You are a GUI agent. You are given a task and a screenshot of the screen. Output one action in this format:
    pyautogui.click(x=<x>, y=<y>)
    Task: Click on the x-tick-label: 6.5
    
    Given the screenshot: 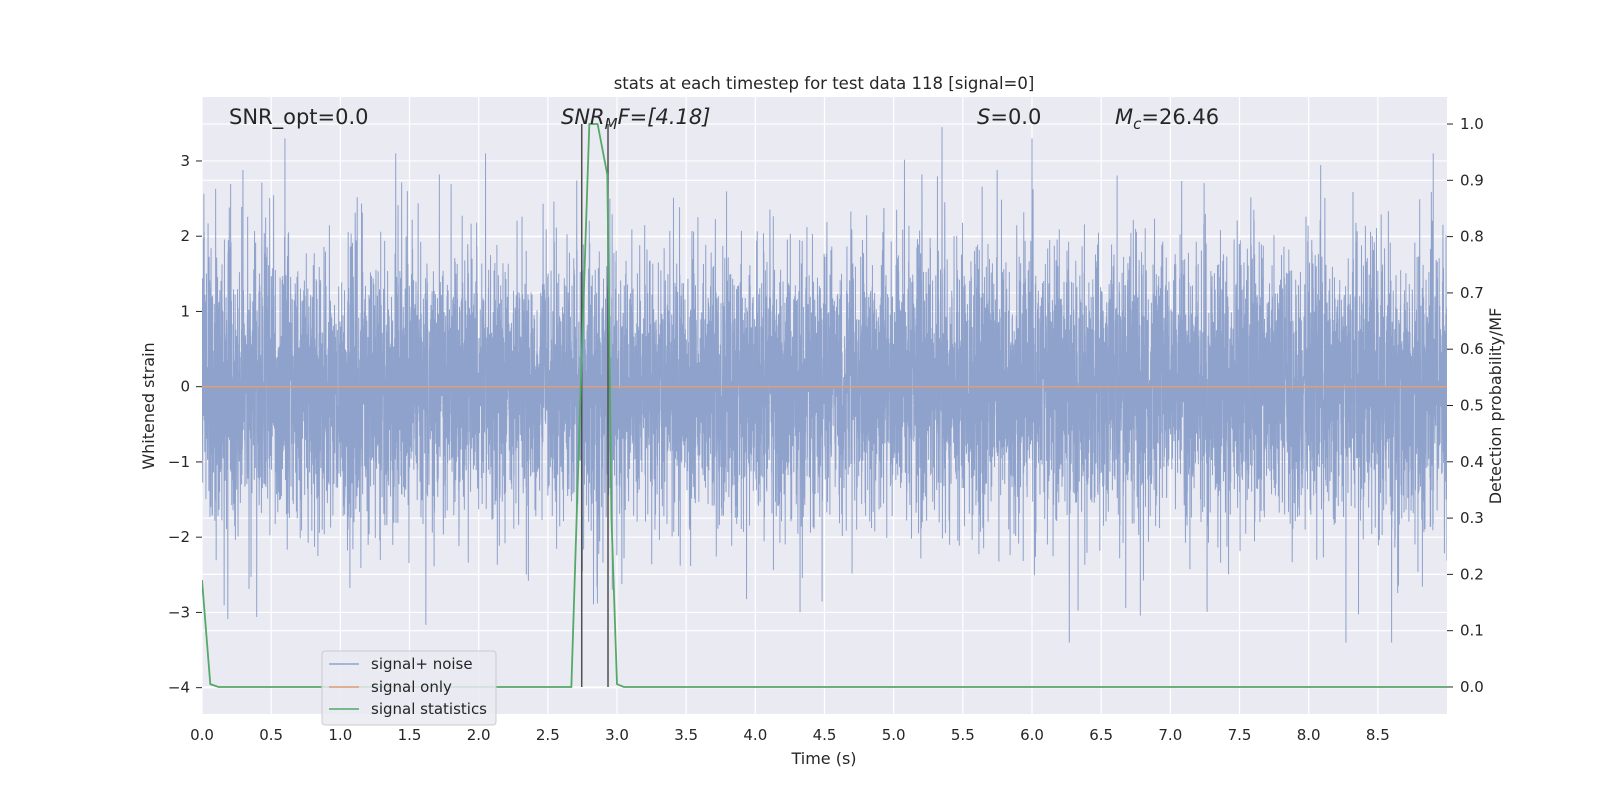 What is the action you would take?
    pyautogui.click(x=1101, y=735)
    